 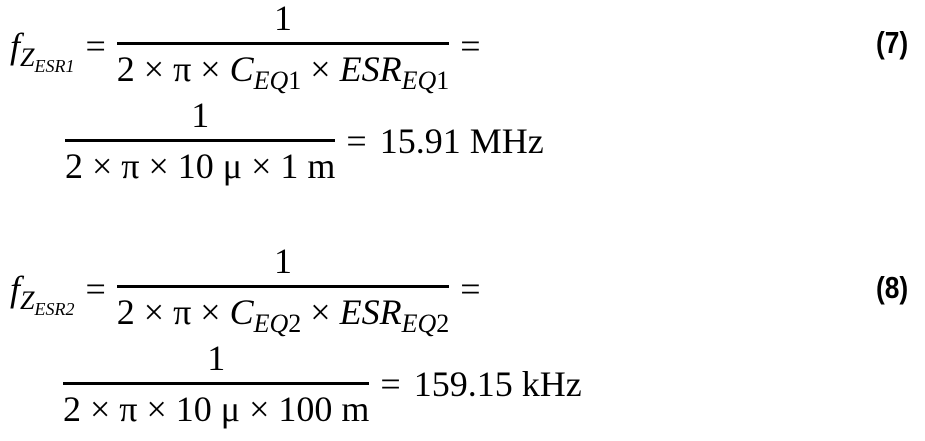 I want to click on capacitance-subscript-digit: 1, so click(x=295, y=80).